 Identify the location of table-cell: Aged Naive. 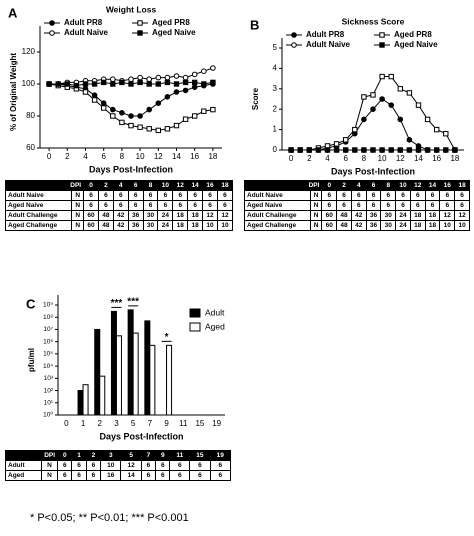
(38, 205).